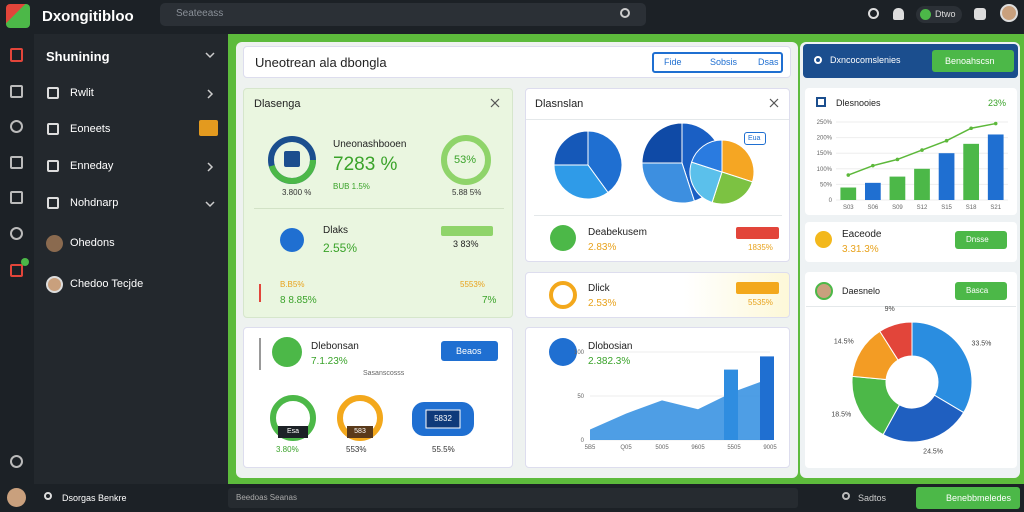 The height and width of the screenshot is (512, 1024). What do you see at coordinates (979, 498) in the screenshot?
I see `button-label: Benebbmeledes` at bounding box center [979, 498].